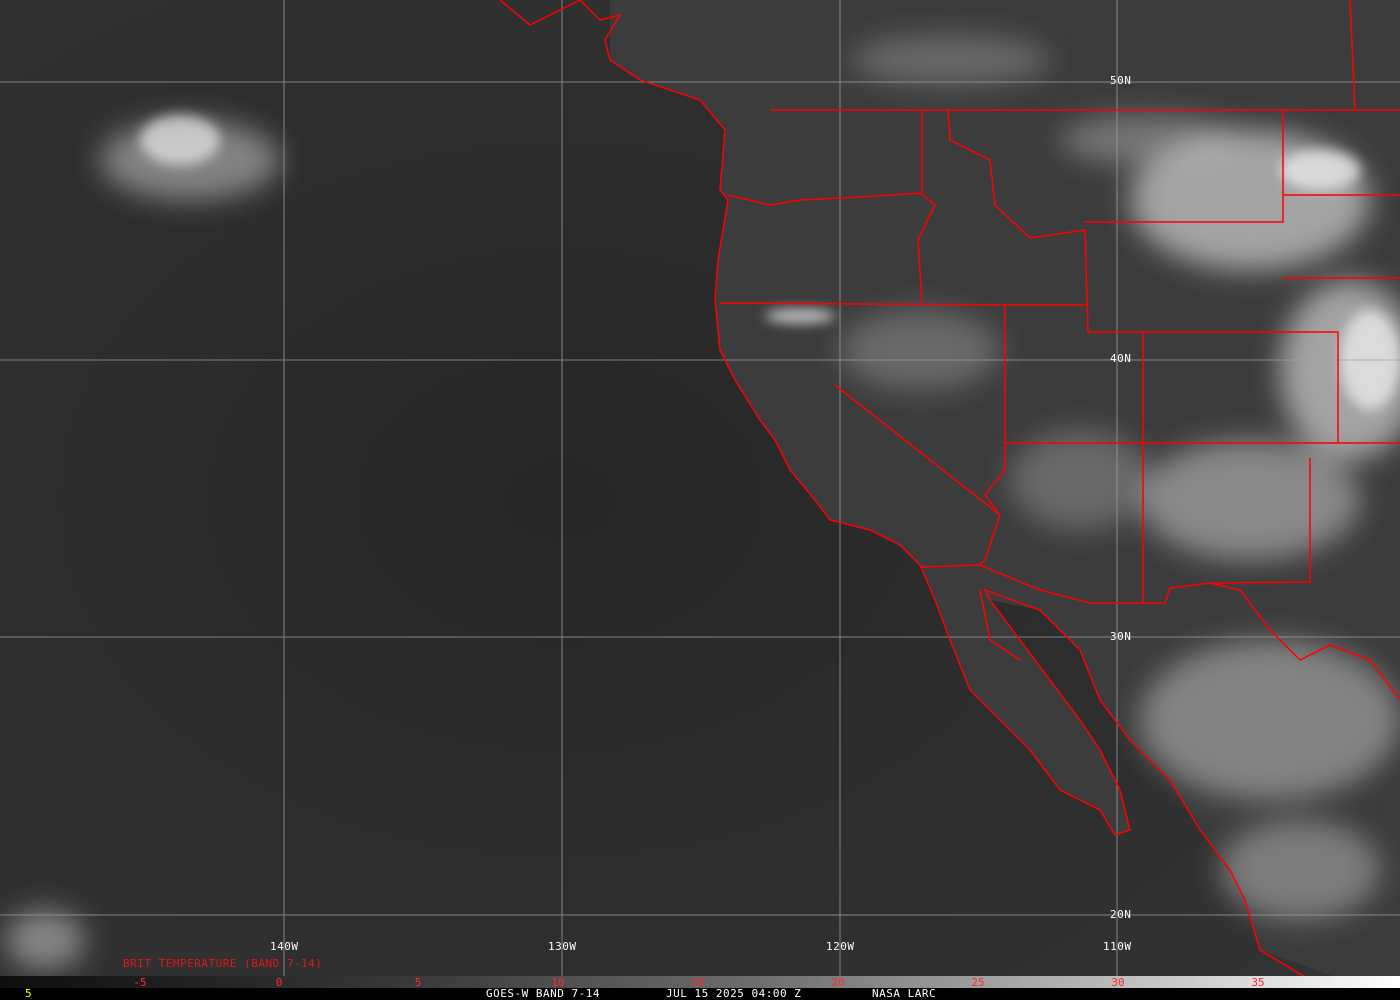 This screenshot has height=1000, width=1400. What do you see at coordinates (904, 993) in the screenshot?
I see `footer-source: NASA LARC` at bounding box center [904, 993].